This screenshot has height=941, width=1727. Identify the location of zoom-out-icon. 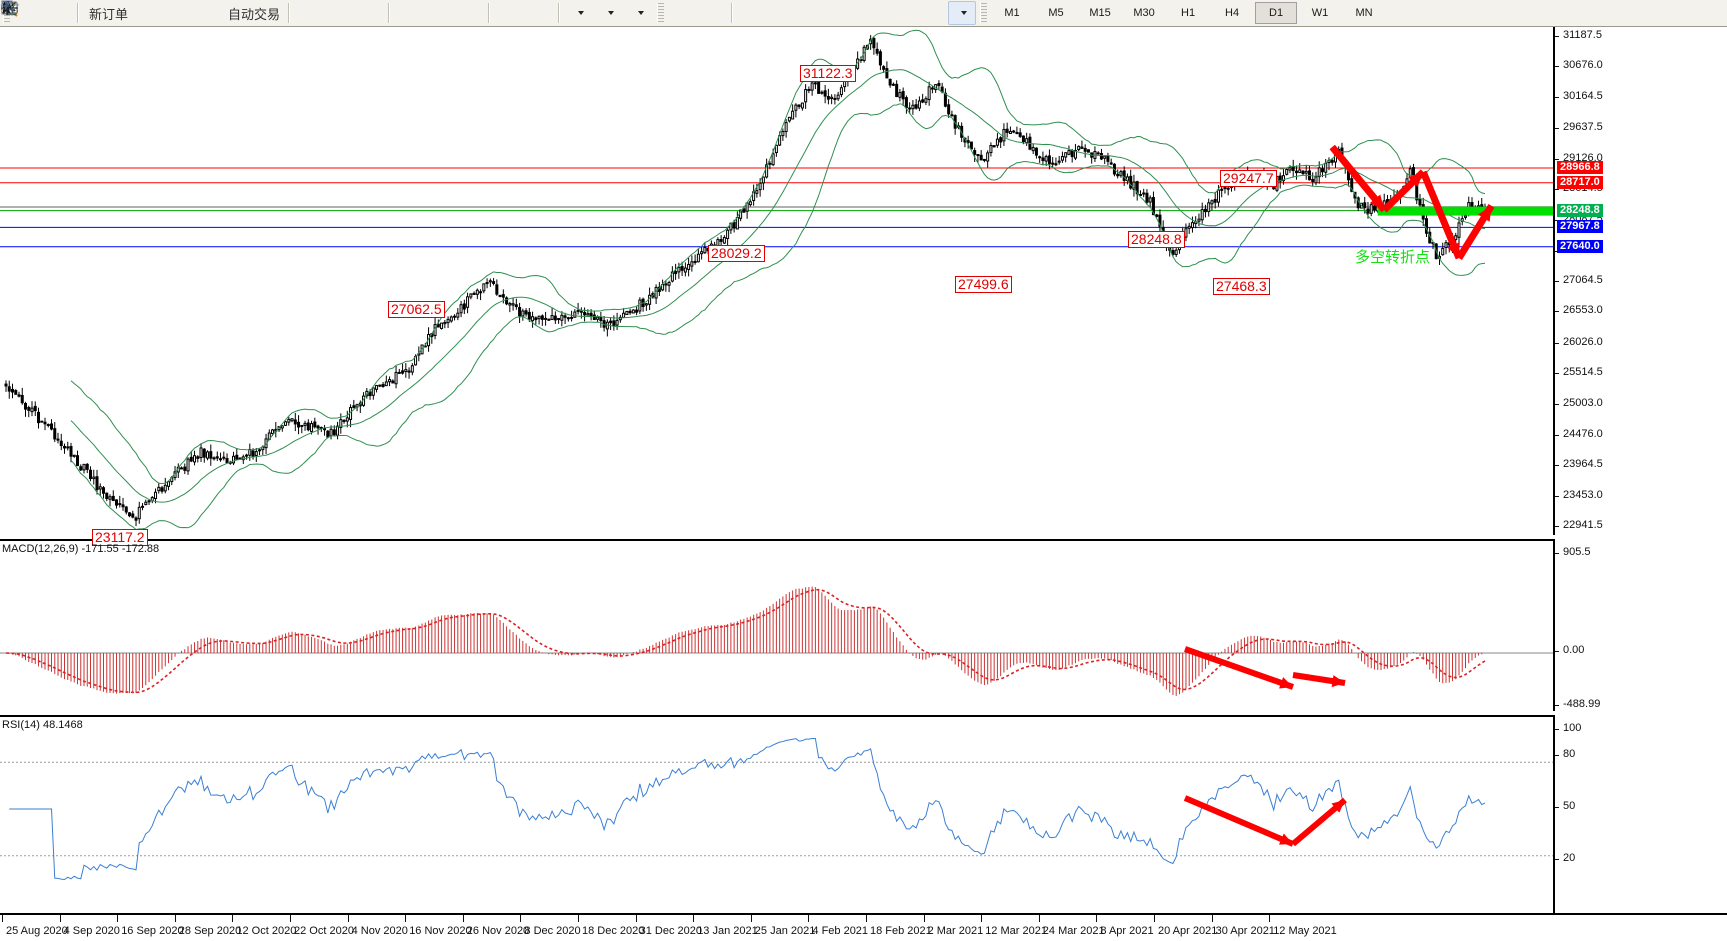
(227, 13).